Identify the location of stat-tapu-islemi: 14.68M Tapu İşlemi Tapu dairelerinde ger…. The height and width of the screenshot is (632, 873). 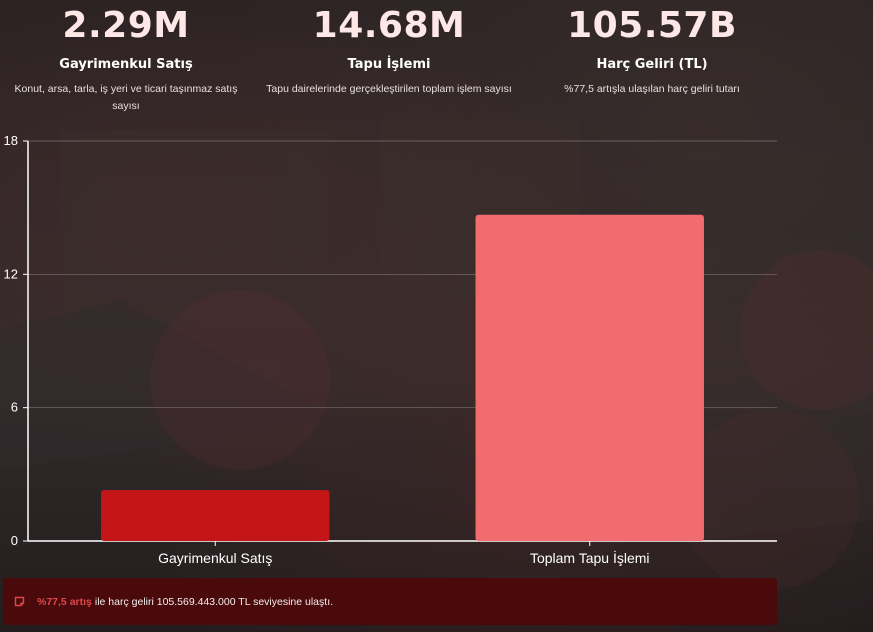
(389, 49).